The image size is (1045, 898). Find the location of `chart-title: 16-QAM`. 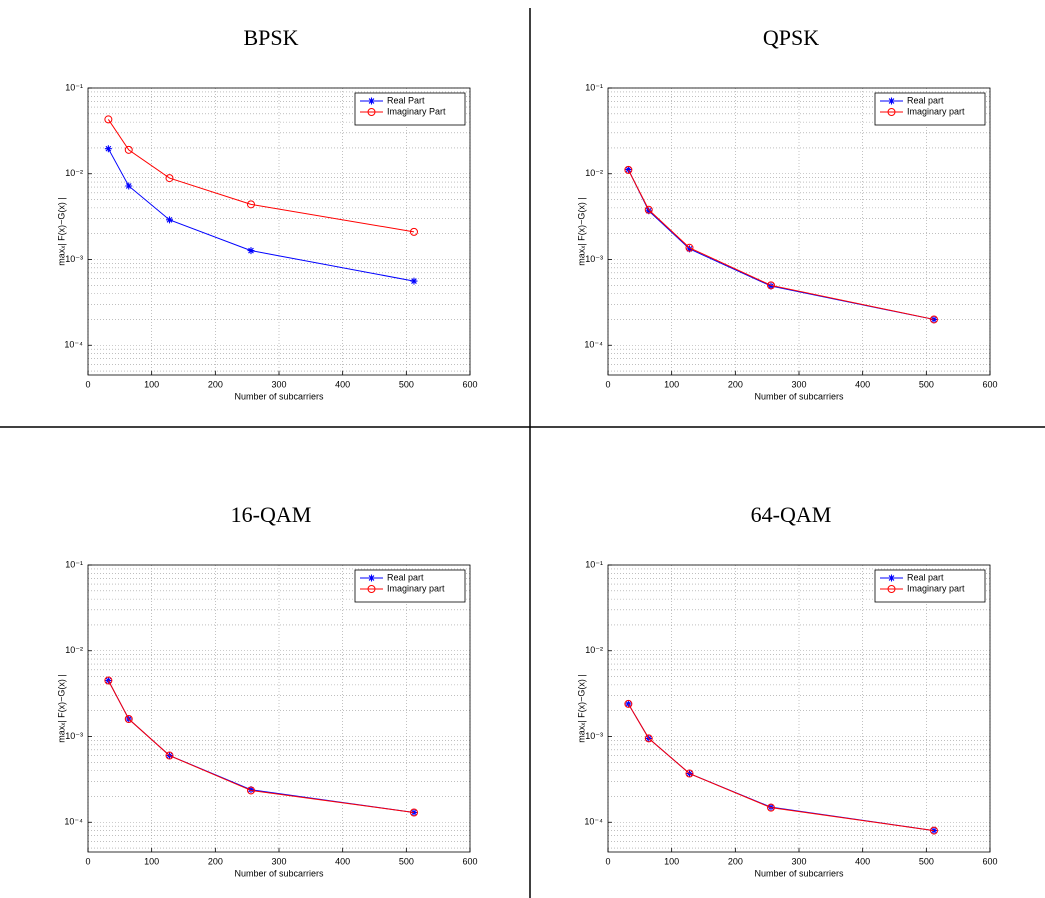

chart-title: 16-QAM is located at coordinates (271, 514).